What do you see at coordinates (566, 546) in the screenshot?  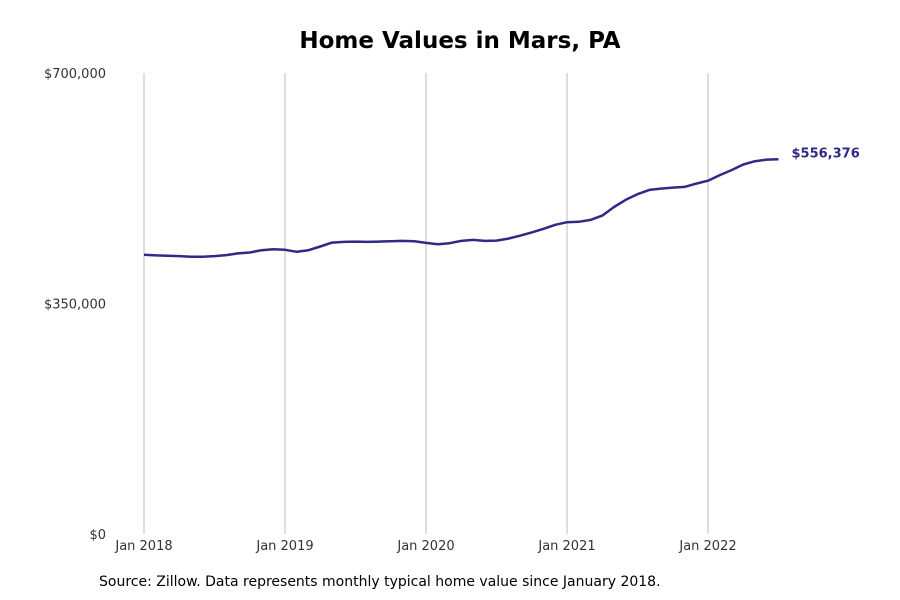 I see `x-tick-label: Jan 2021` at bounding box center [566, 546].